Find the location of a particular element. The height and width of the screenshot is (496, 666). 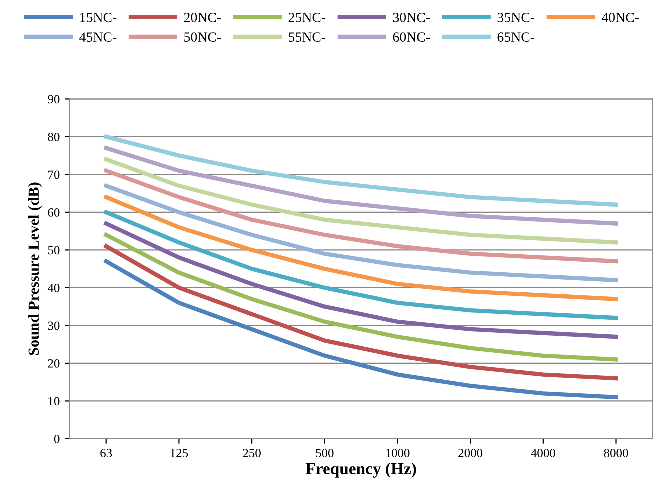

y-tick-label: 40 is located at coordinates (54, 288).